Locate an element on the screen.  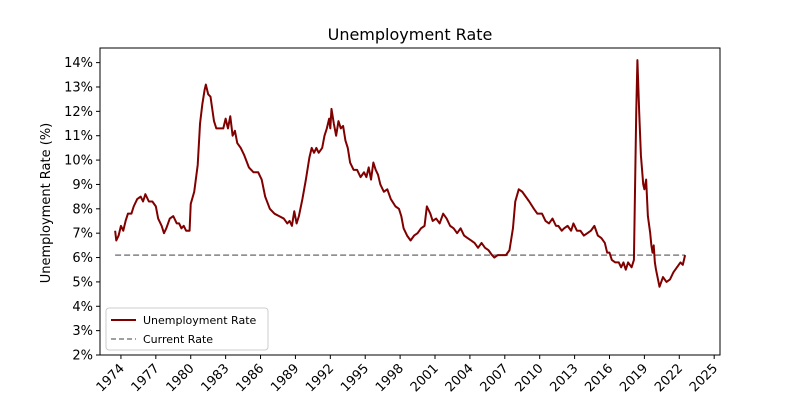
y-tick-label: 11% is located at coordinates (78, 136).